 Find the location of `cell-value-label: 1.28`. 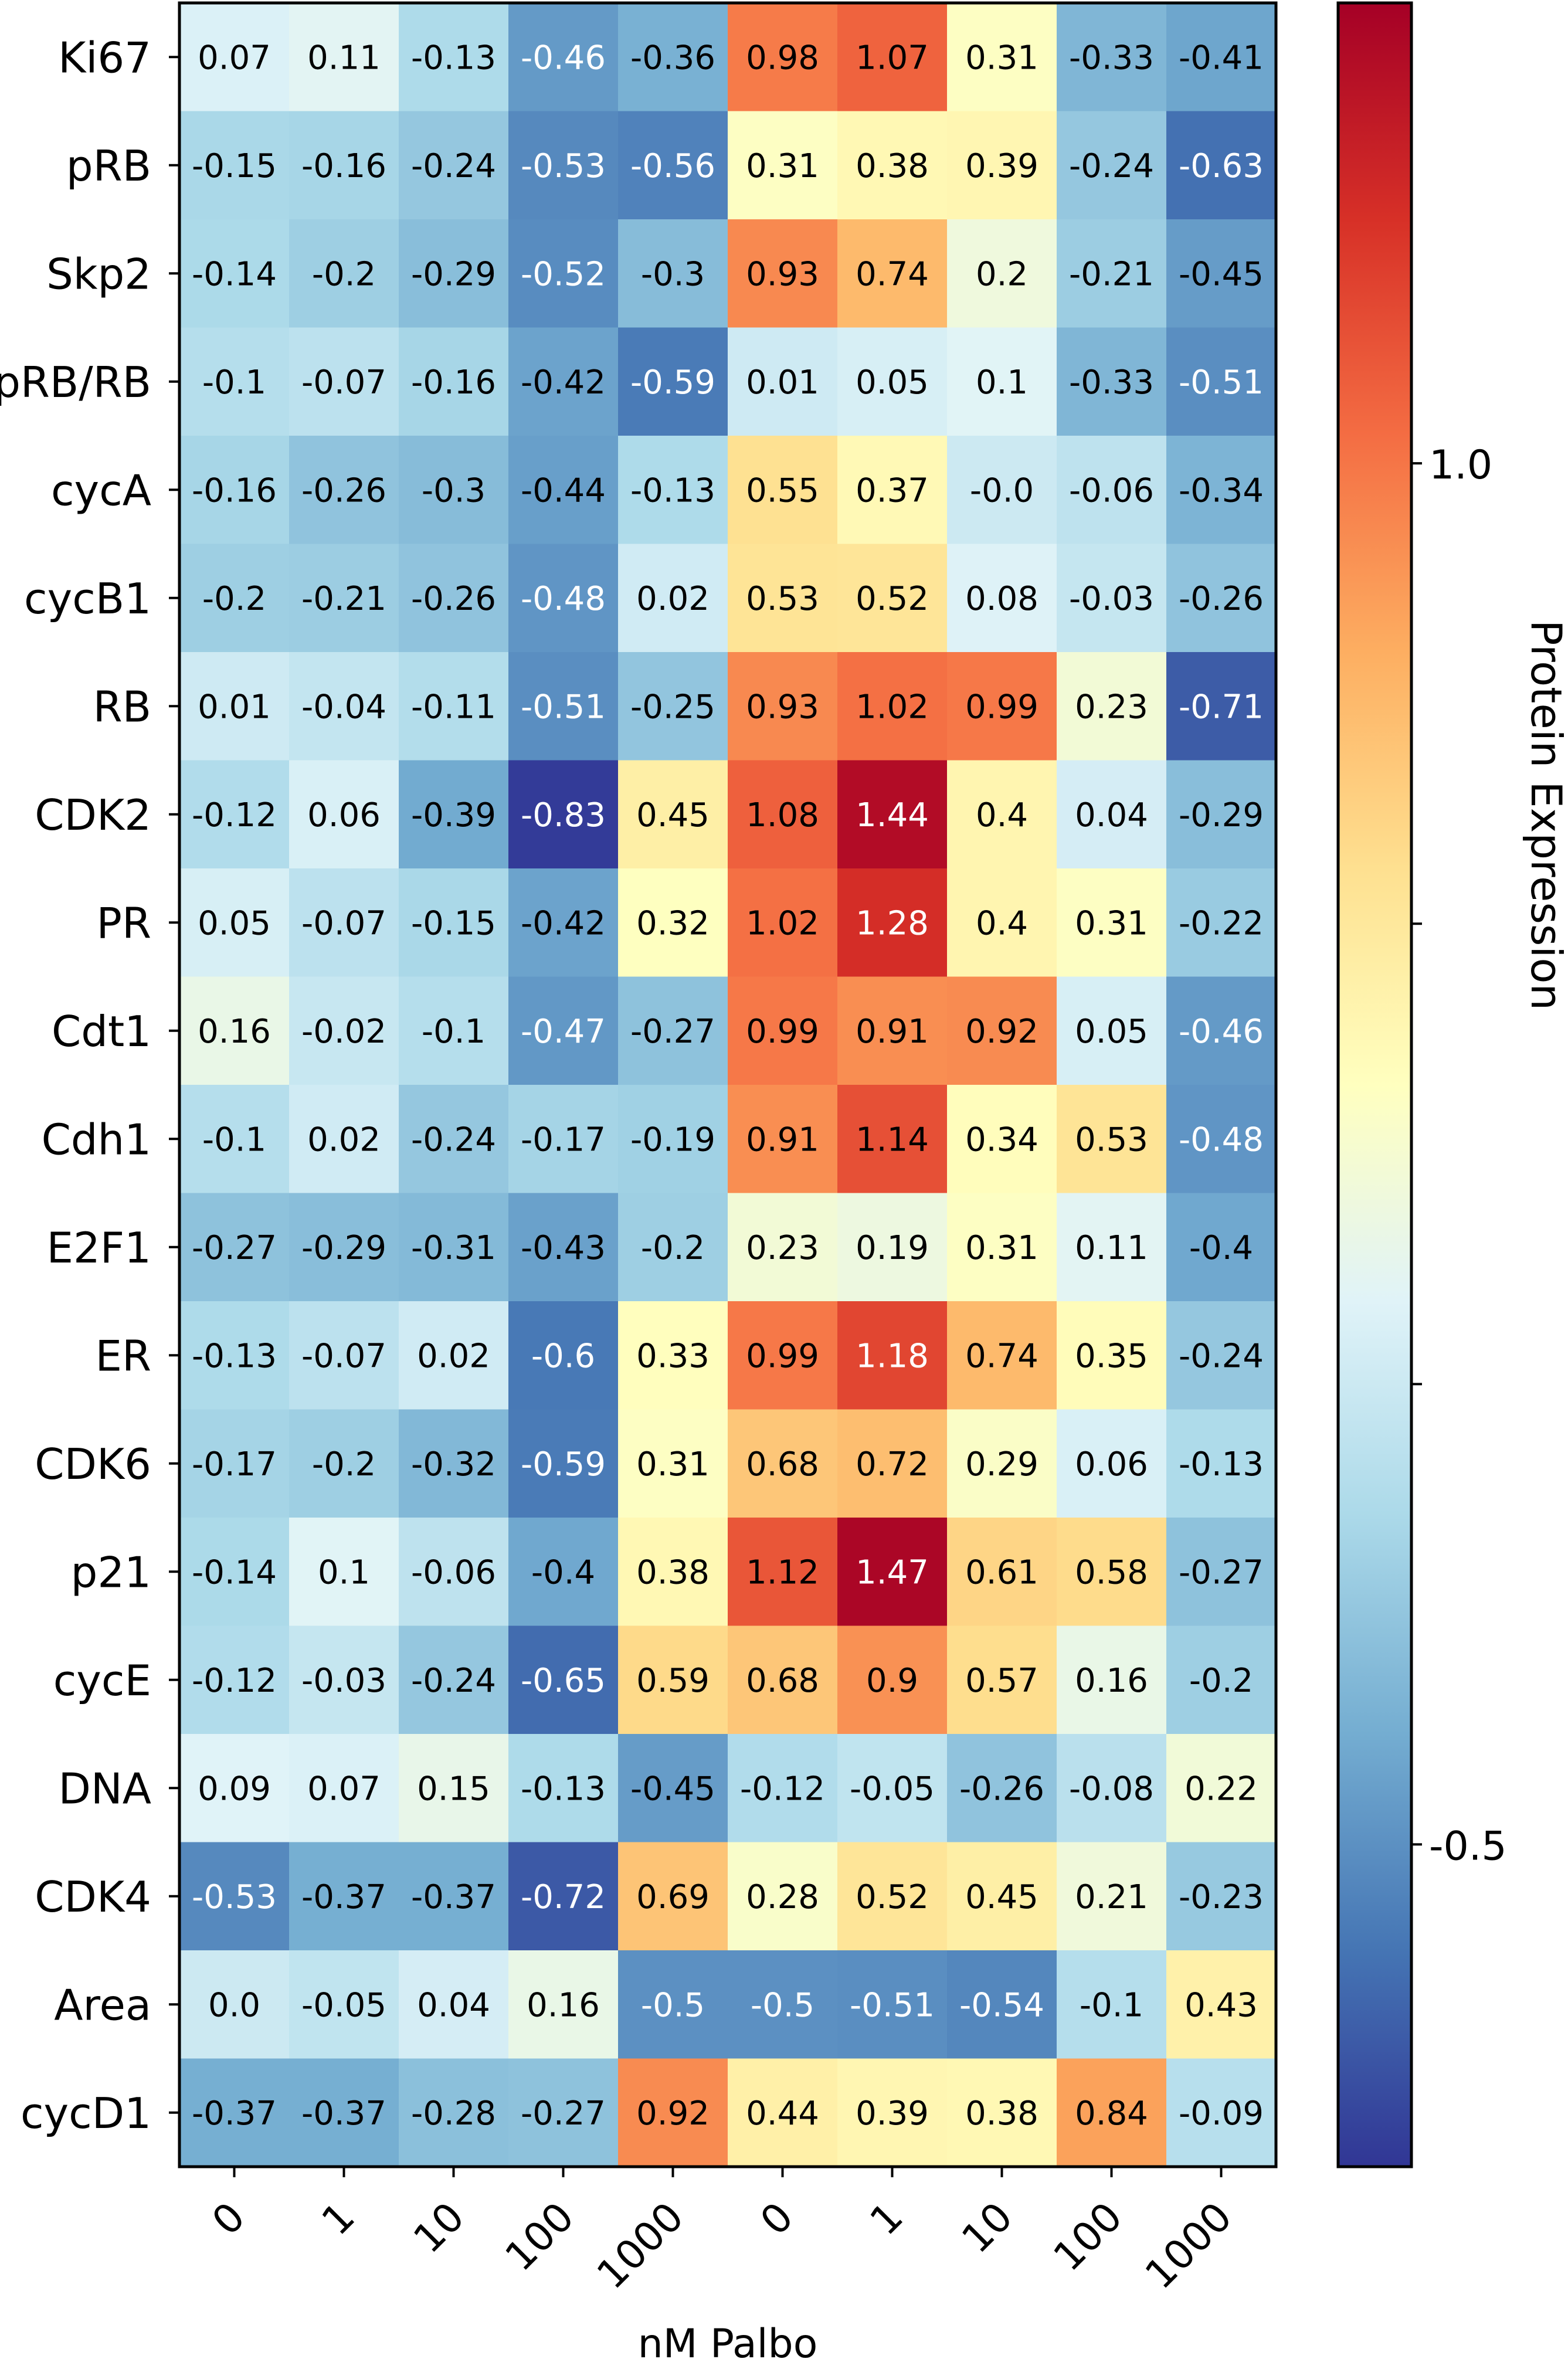

cell-value-label: 1.28 is located at coordinates (892, 923).